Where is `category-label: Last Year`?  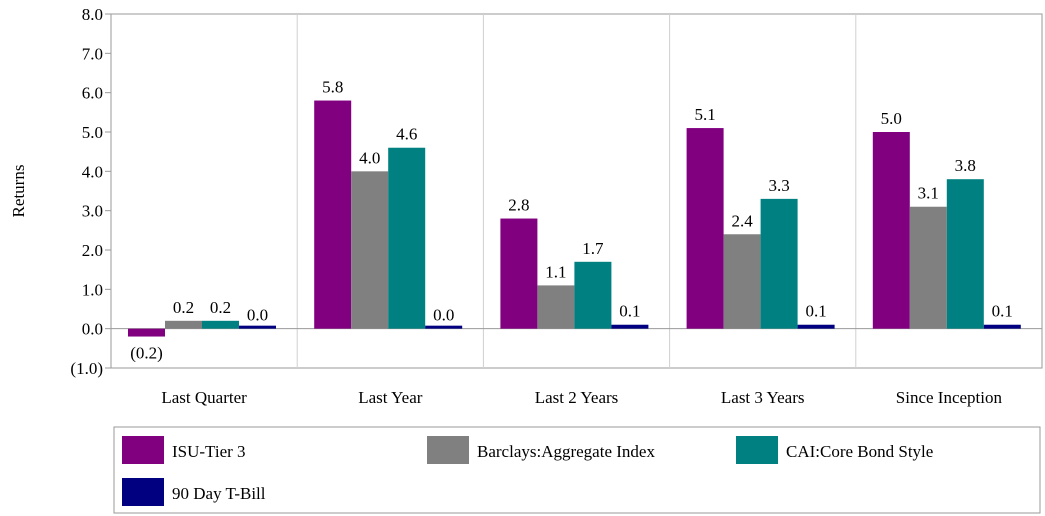
category-label: Last Year is located at coordinates (390, 397).